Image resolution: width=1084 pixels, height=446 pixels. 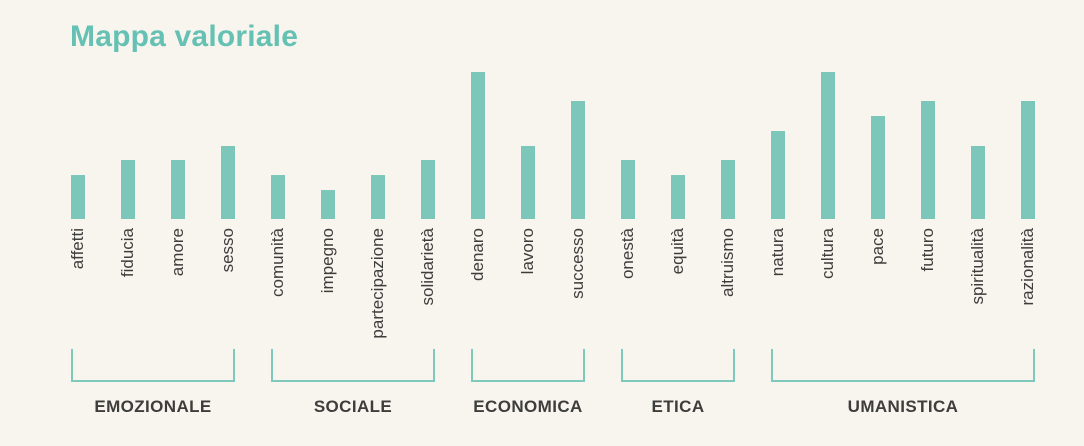 What do you see at coordinates (428, 189) in the screenshot?
I see `bar-solidarietà` at bounding box center [428, 189].